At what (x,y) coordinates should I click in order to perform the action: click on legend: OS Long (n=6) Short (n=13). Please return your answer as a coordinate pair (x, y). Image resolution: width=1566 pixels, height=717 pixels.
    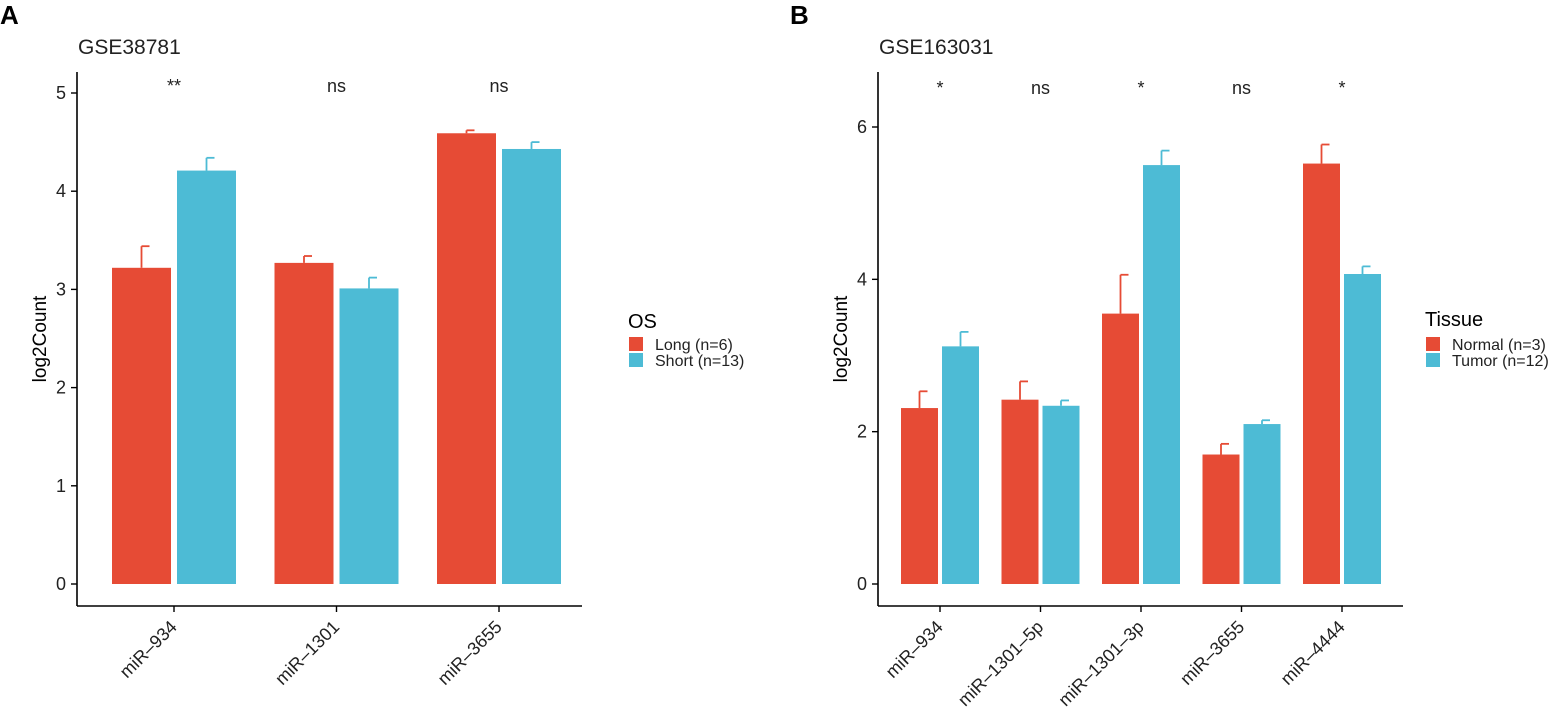
    Looking at the image, I should click on (686, 340).